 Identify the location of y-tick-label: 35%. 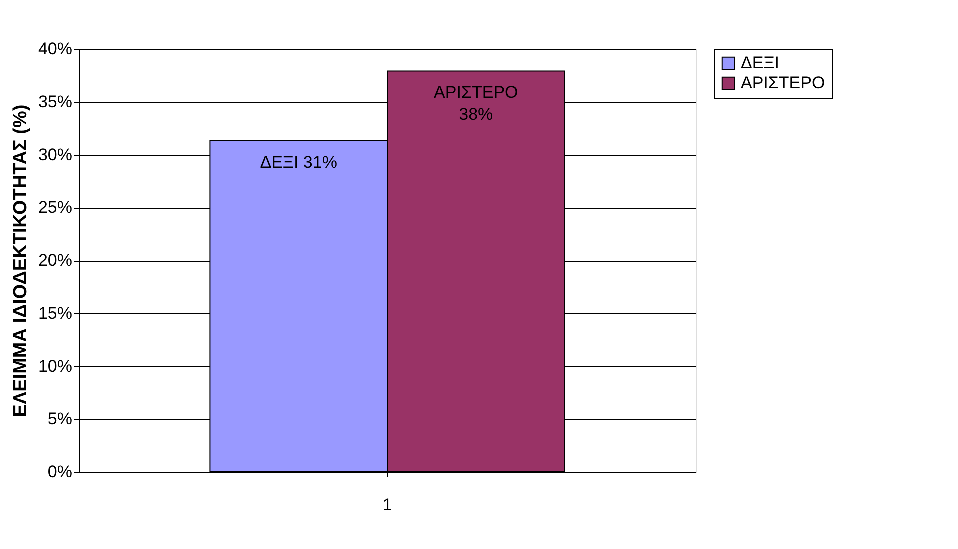
(55, 102).